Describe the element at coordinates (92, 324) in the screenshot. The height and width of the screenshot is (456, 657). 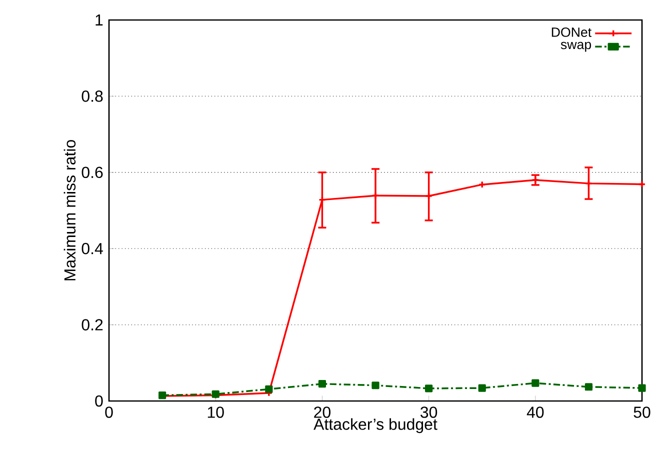
I see `y-tick-label: 0.2` at that location.